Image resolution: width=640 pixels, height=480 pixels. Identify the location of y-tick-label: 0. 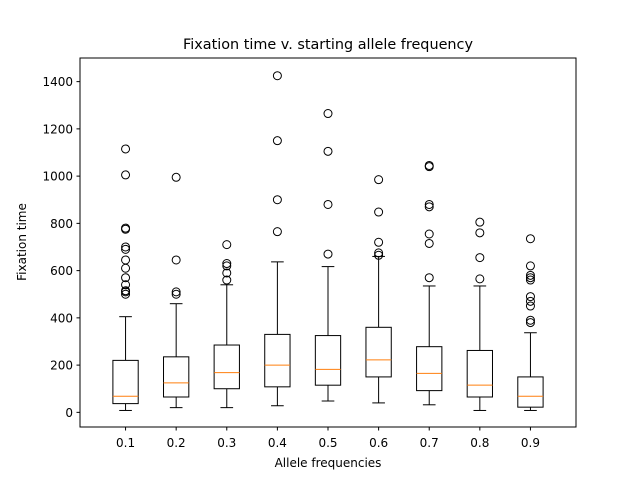
(69, 413).